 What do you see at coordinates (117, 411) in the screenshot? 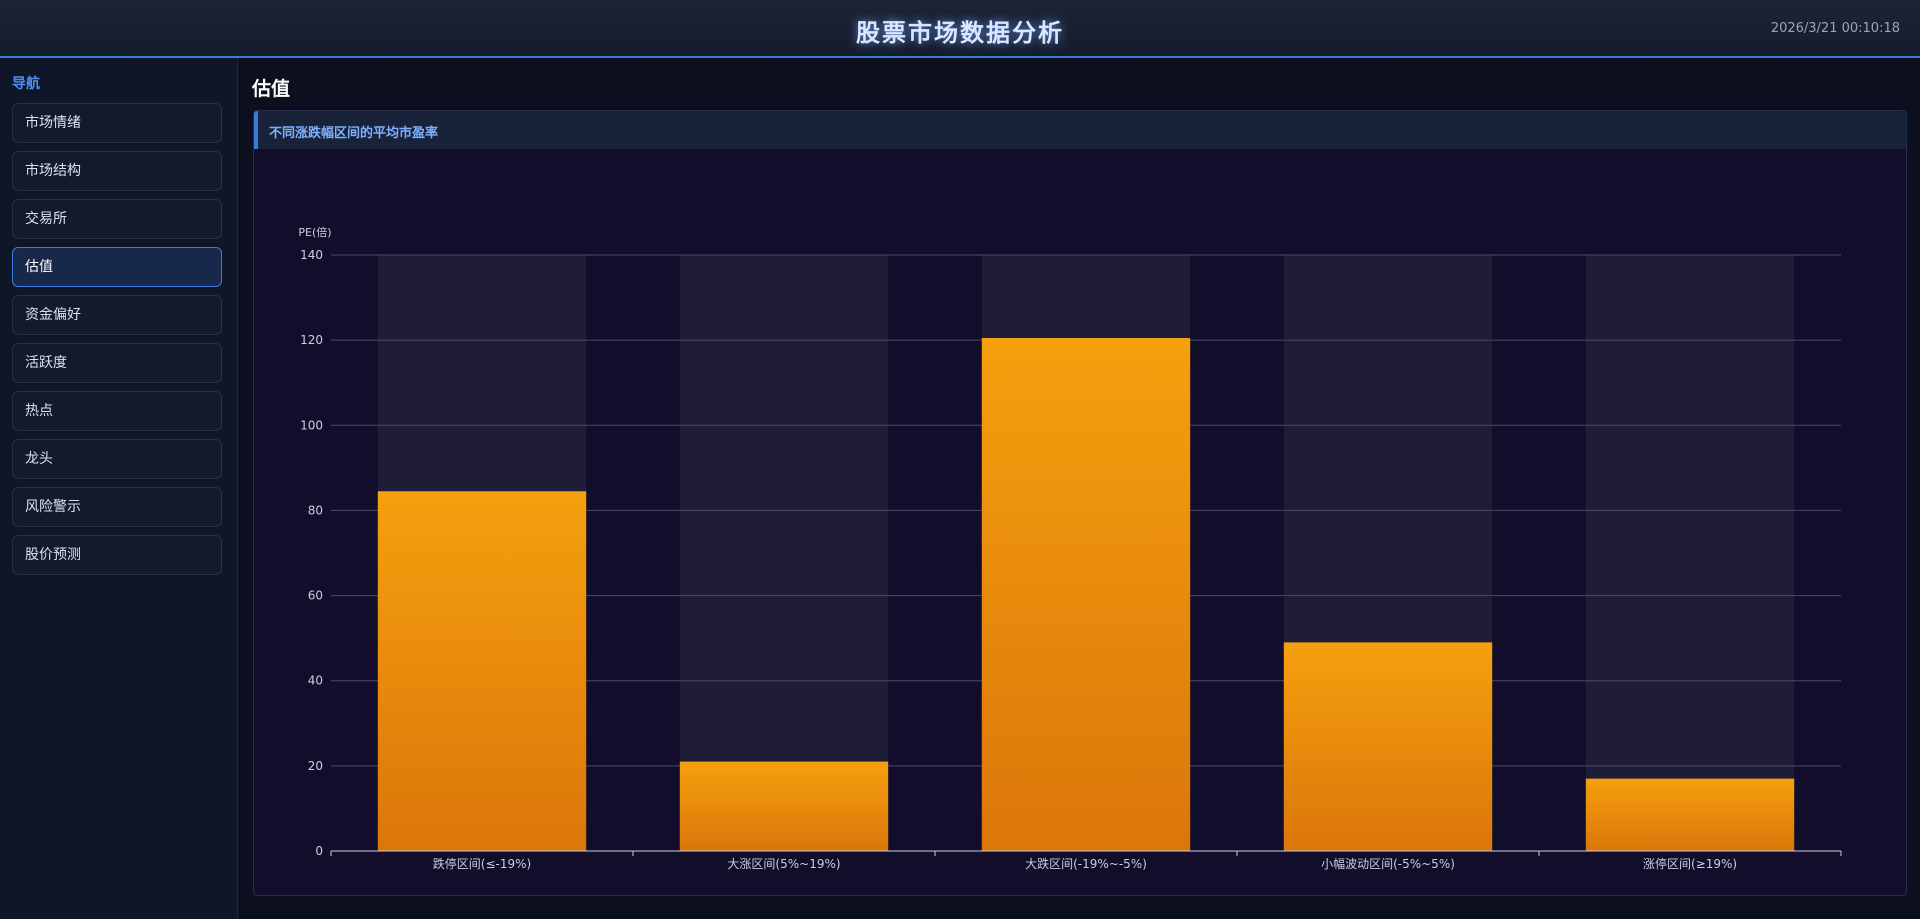
I see `nav-item-hotspots: 热点` at bounding box center [117, 411].